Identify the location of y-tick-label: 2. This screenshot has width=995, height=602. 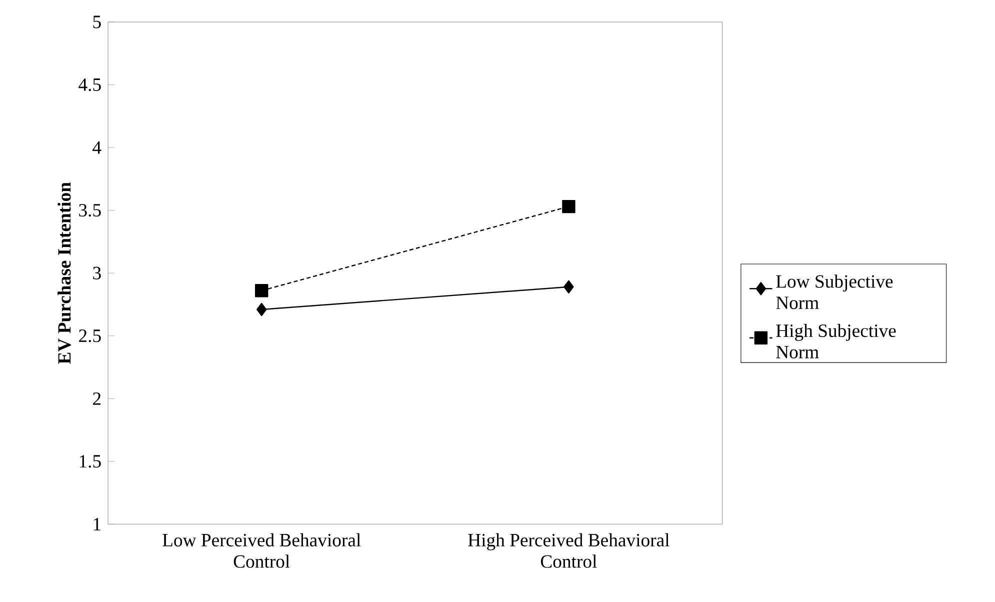
(97, 398).